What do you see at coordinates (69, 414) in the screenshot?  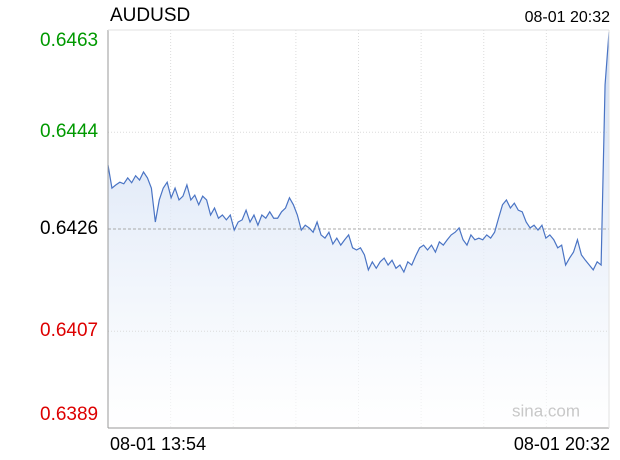 I see `y-tick-label: 0.6389` at bounding box center [69, 414].